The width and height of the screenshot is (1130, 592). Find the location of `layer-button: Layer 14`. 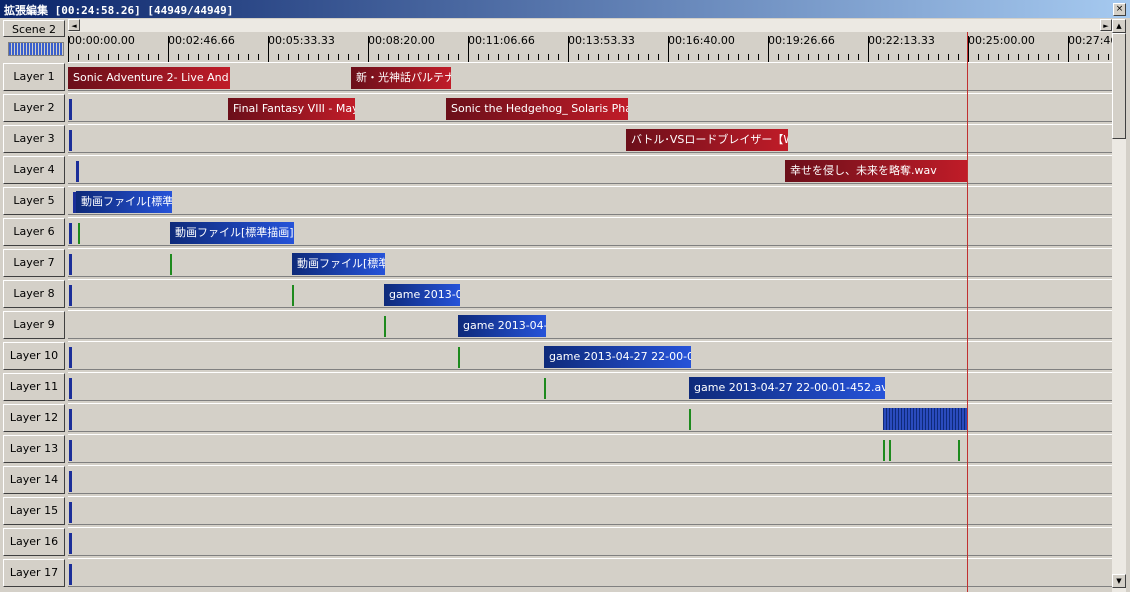

layer-button: Layer 14 is located at coordinates (34, 480).